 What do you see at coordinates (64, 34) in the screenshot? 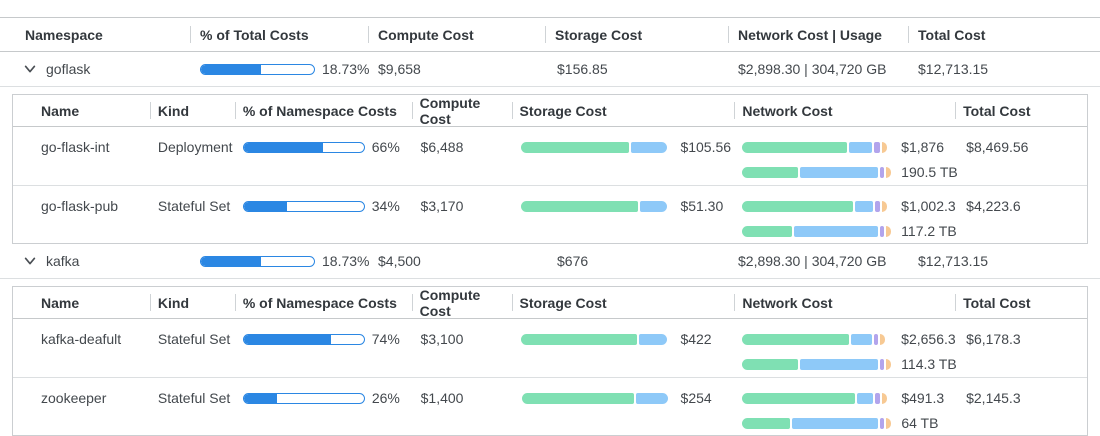
I see `column-header-namespace: Namespace` at bounding box center [64, 34].